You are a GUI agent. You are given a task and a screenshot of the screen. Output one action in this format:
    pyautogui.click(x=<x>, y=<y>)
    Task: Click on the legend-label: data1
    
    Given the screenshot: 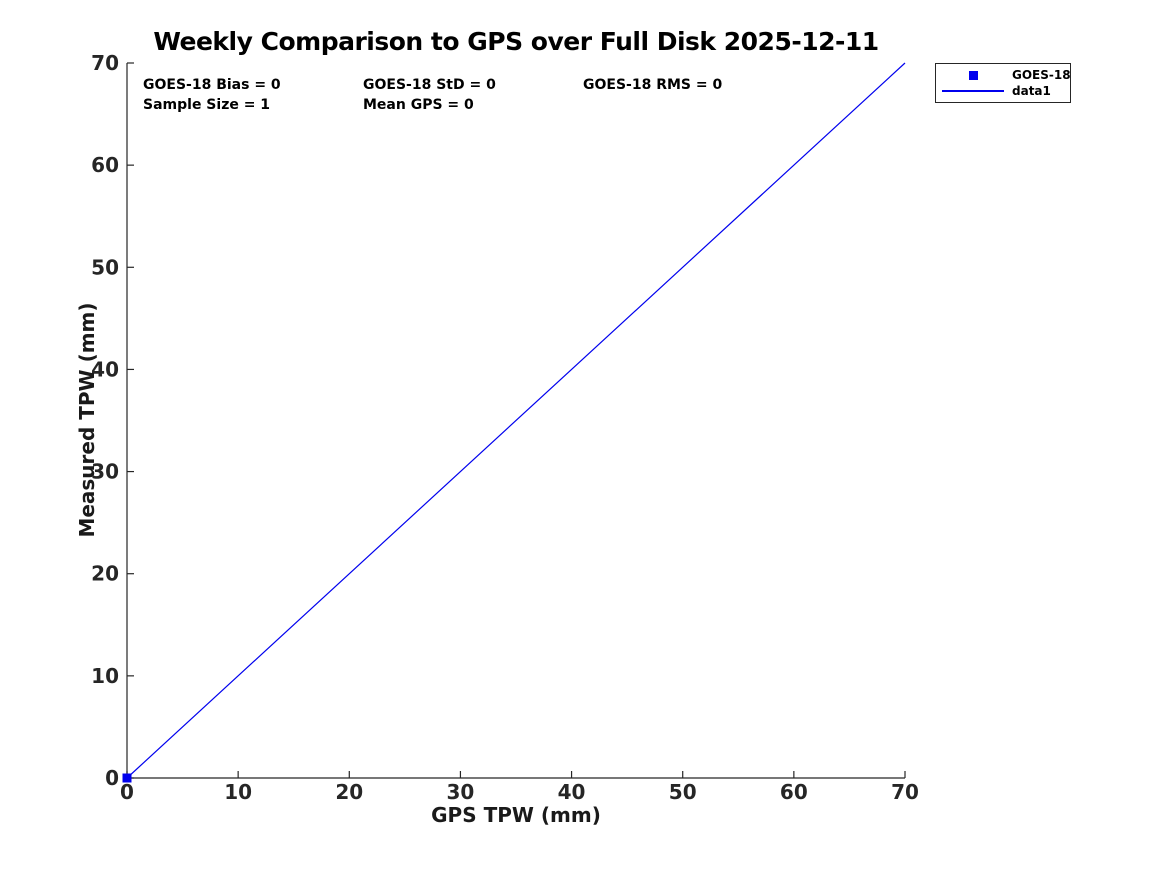 What is the action you would take?
    pyautogui.click(x=1031, y=91)
    